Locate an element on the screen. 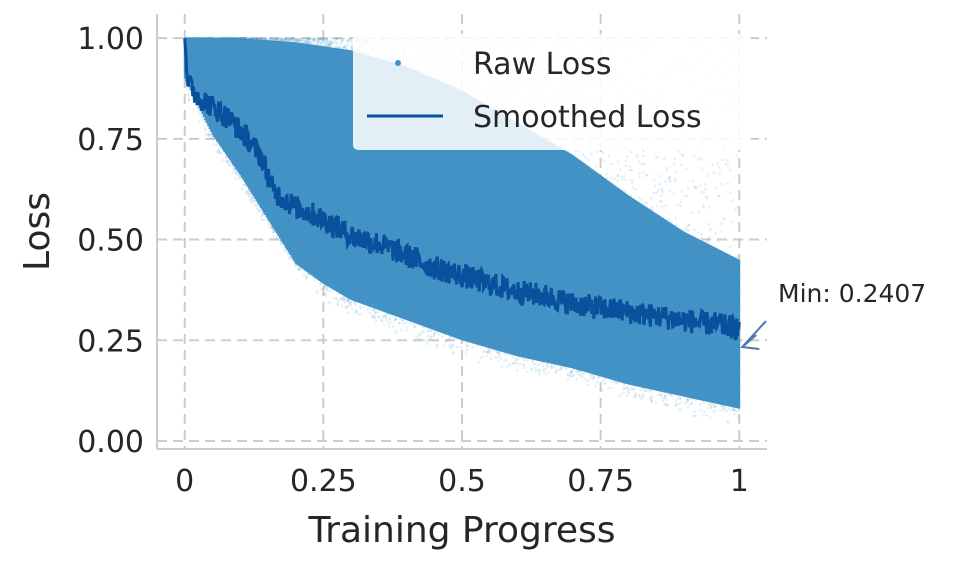  y-axis-label: Loss is located at coordinates (37, 231).